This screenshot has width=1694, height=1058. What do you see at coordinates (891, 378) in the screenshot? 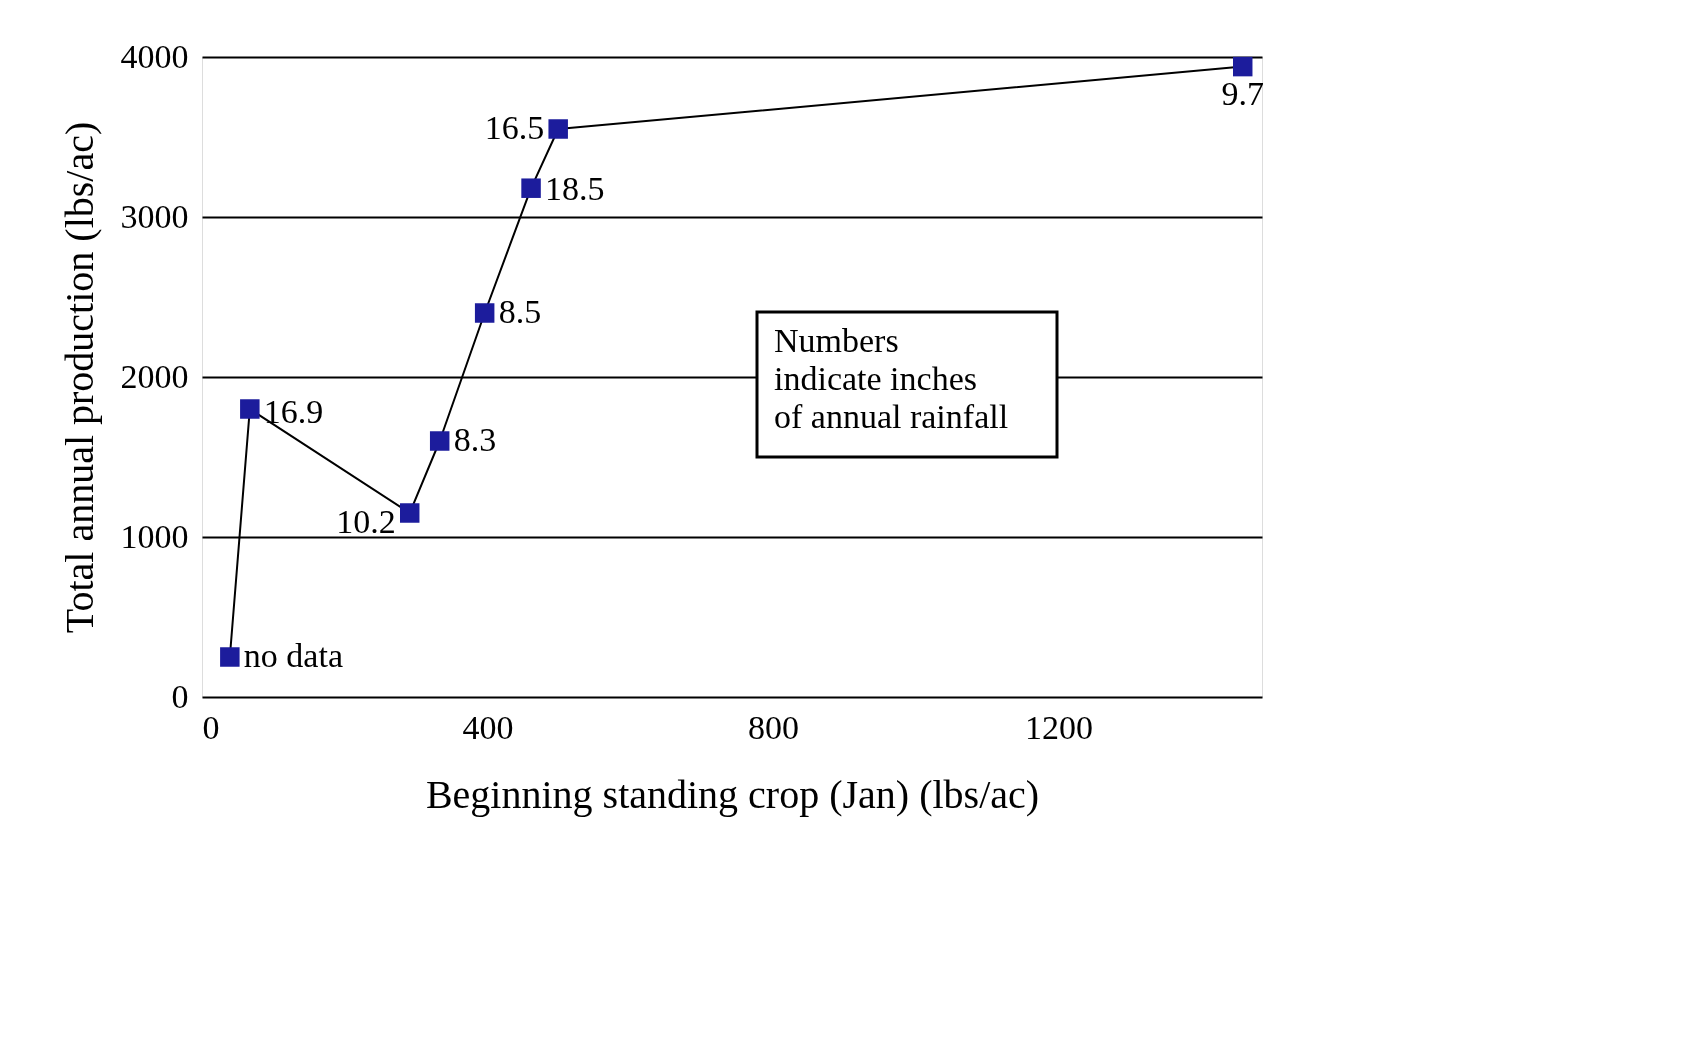
I see `annotation: Numbers indicate inches of annual rainfall` at bounding box center [891, 378].